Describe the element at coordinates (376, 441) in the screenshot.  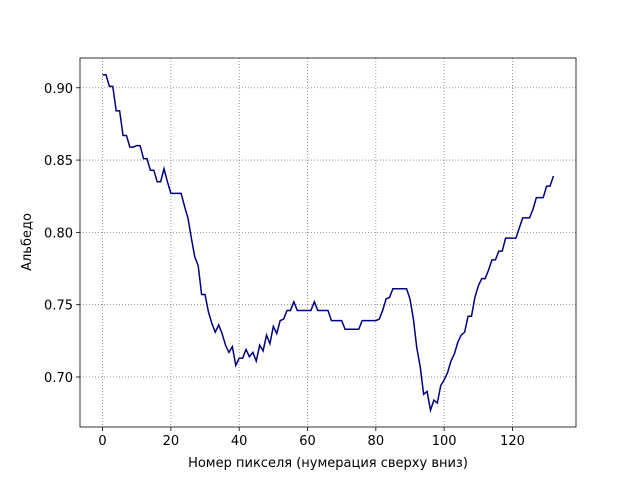
I see `x-tick-label: 80` at that location.